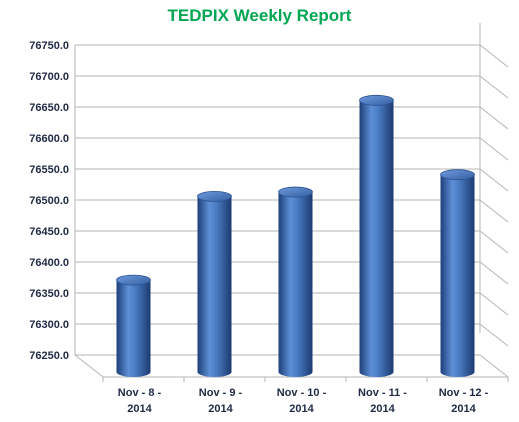 The height and width of the screenshot is (422, 519). Describe the element at coordinates (49, 356) in the screenshot. I see `y-tick-label: 76250.0` at that location.